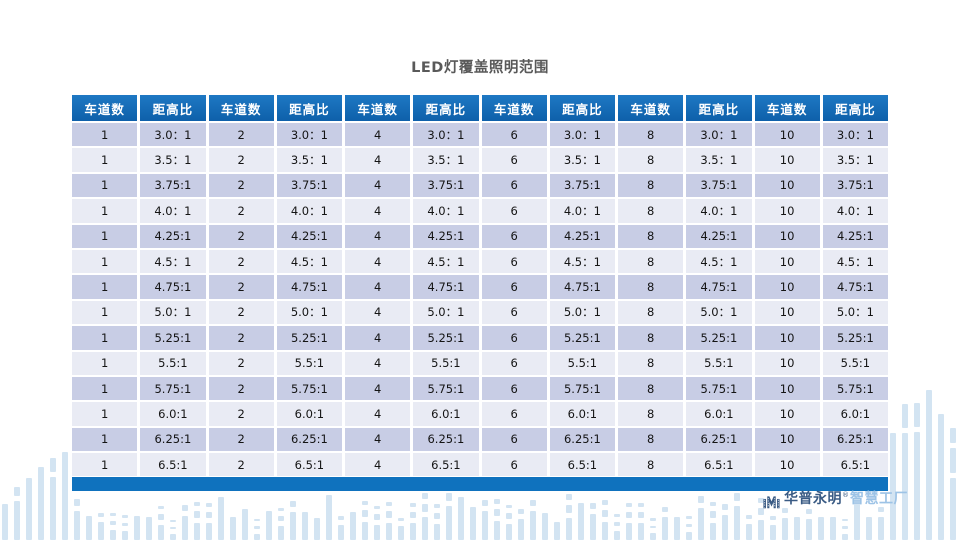 This screenshot has height=540, width=960. Describe the element at coordinates (719, 185) in the screenshot. I see `ratio-cell: 3.75:1` at that location.